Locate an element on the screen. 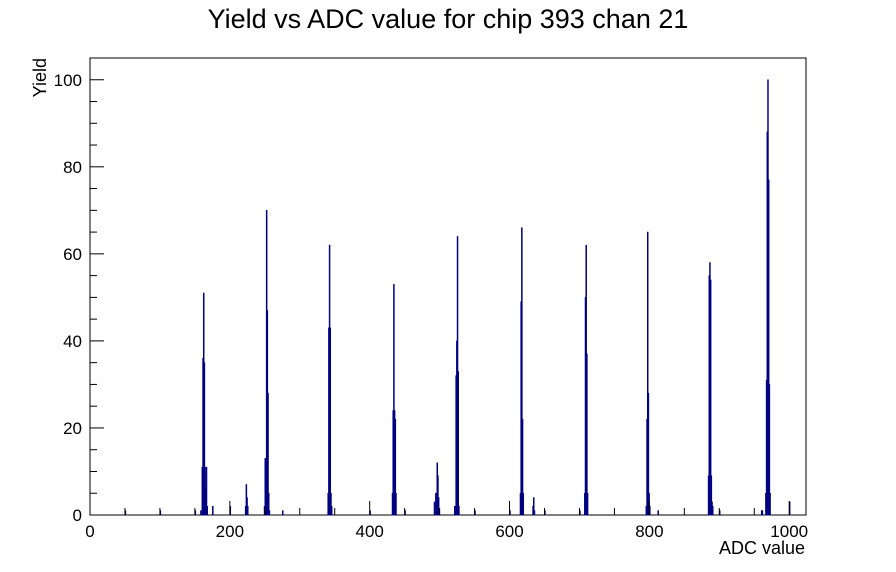  x-tick-label: 600 is located at coordinates (509, 531).